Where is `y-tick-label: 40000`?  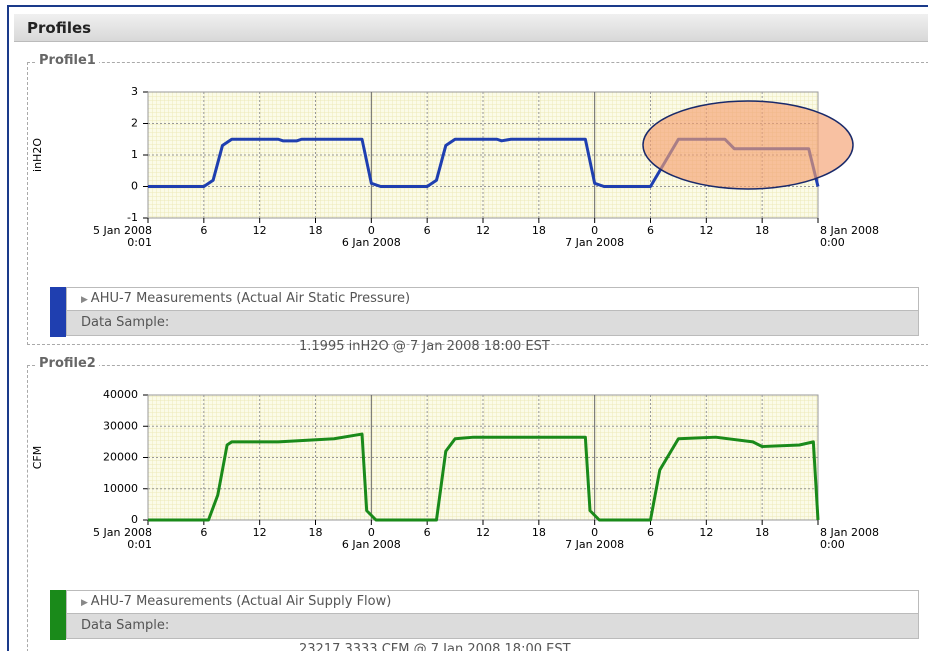 y-tick-label: 40000 is located at coordinates (120, 394).